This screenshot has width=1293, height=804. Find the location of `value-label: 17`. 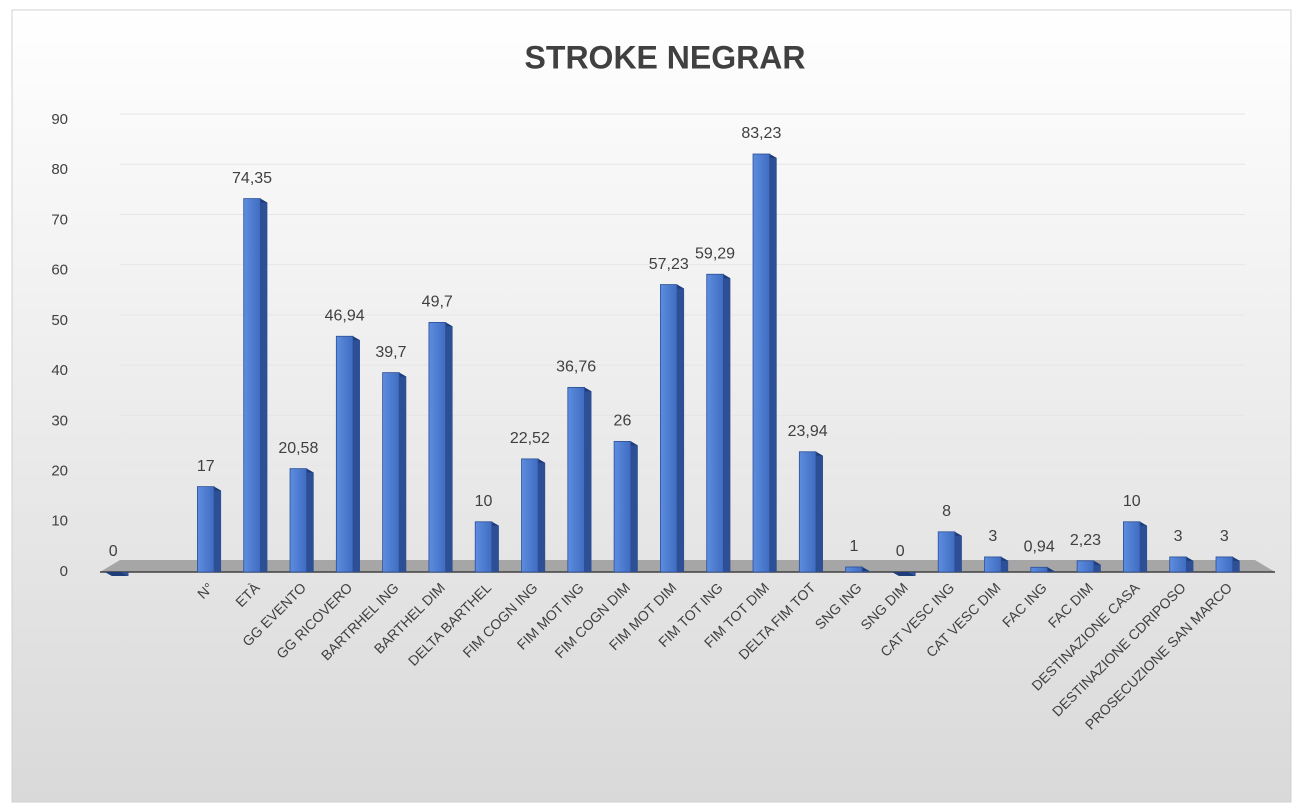

value-label: 17 is located at coordinates (206, 466).